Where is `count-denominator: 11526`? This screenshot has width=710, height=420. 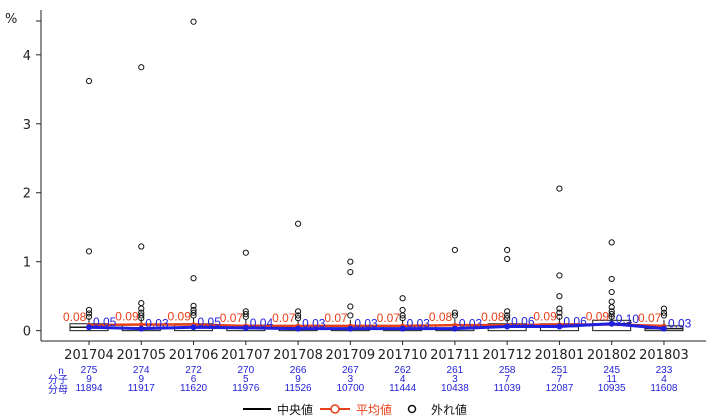 count-denominator: 11526 is located at coordinates (299, 388).